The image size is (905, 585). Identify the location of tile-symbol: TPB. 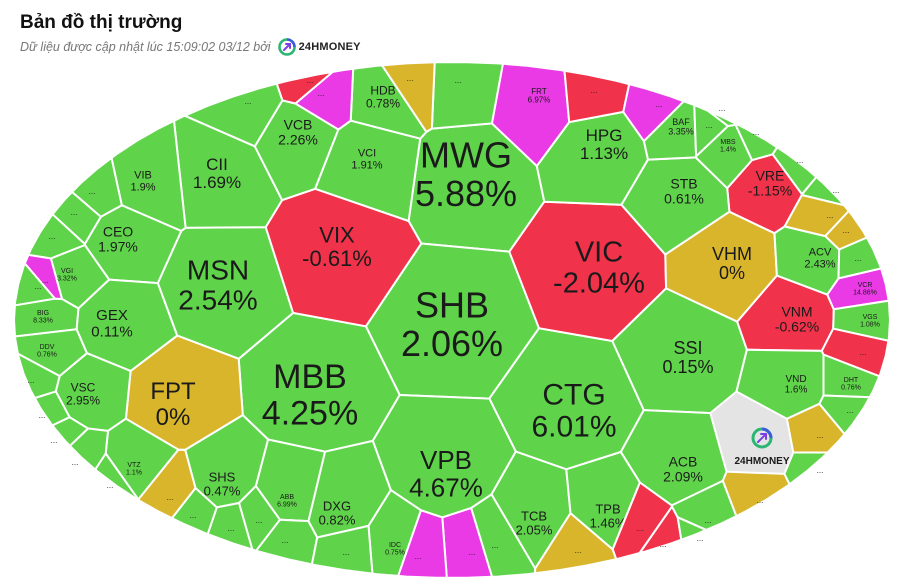
(607, 508).